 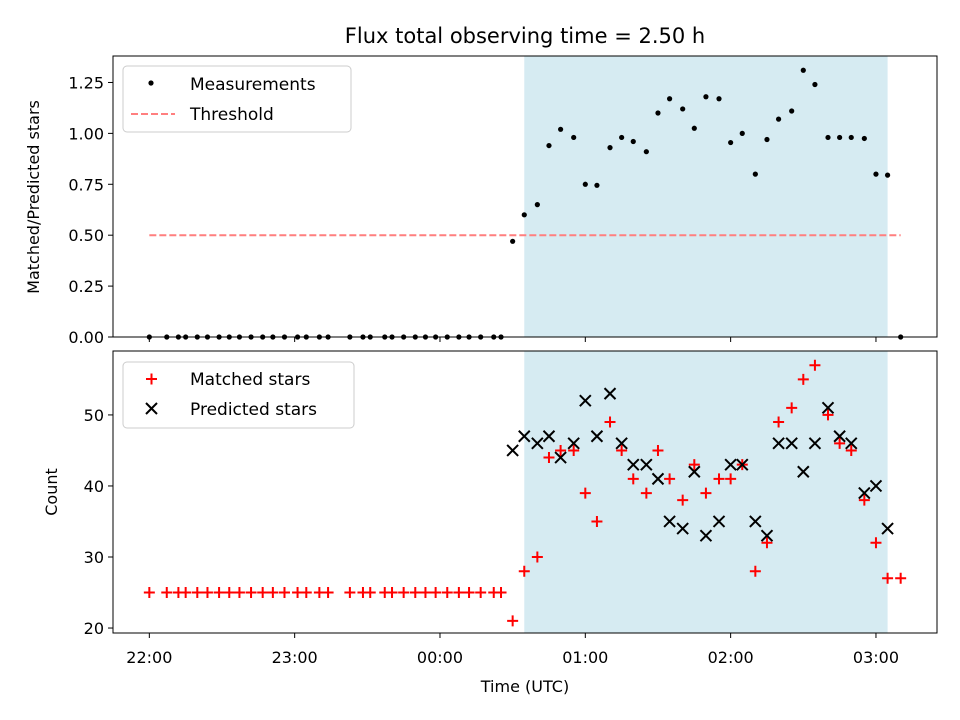 What do you see at coordinates (151, 408) in the screenshot?
I see `legend-predicted-marker` at bounding box center [151, 408].